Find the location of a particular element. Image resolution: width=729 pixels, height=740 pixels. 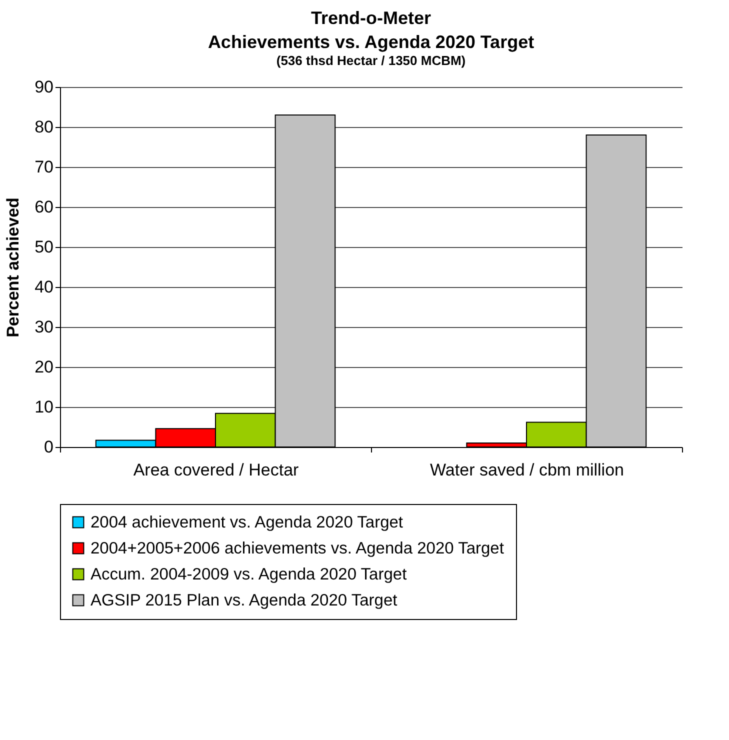

y-tick-label: 70 is located at coordinates (44, 167).